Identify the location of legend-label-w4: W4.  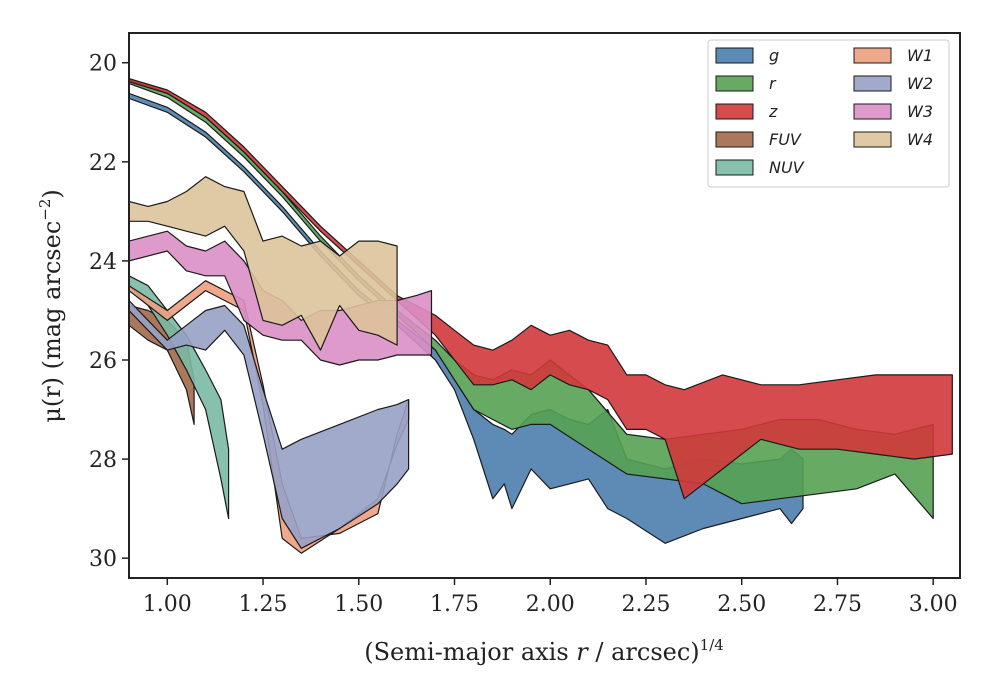
(920, 139).